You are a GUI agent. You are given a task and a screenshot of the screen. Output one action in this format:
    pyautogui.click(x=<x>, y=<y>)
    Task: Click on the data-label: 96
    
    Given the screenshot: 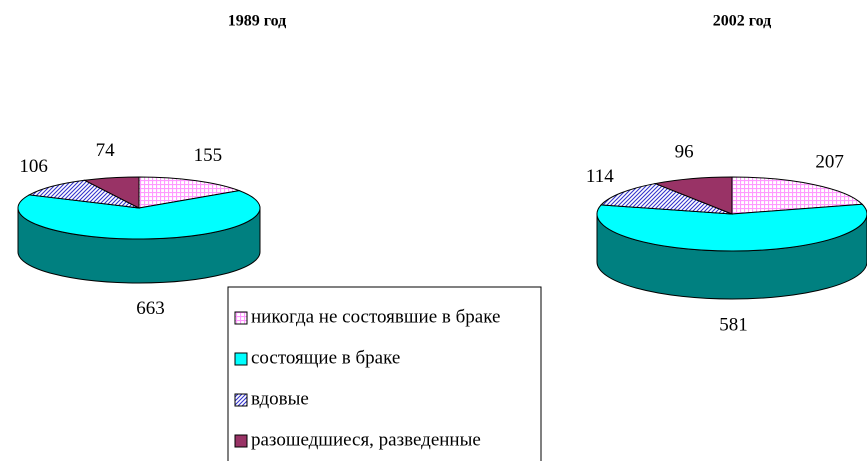 What is the action you would take?
    pyautogui.click(x=684, y=151)
    